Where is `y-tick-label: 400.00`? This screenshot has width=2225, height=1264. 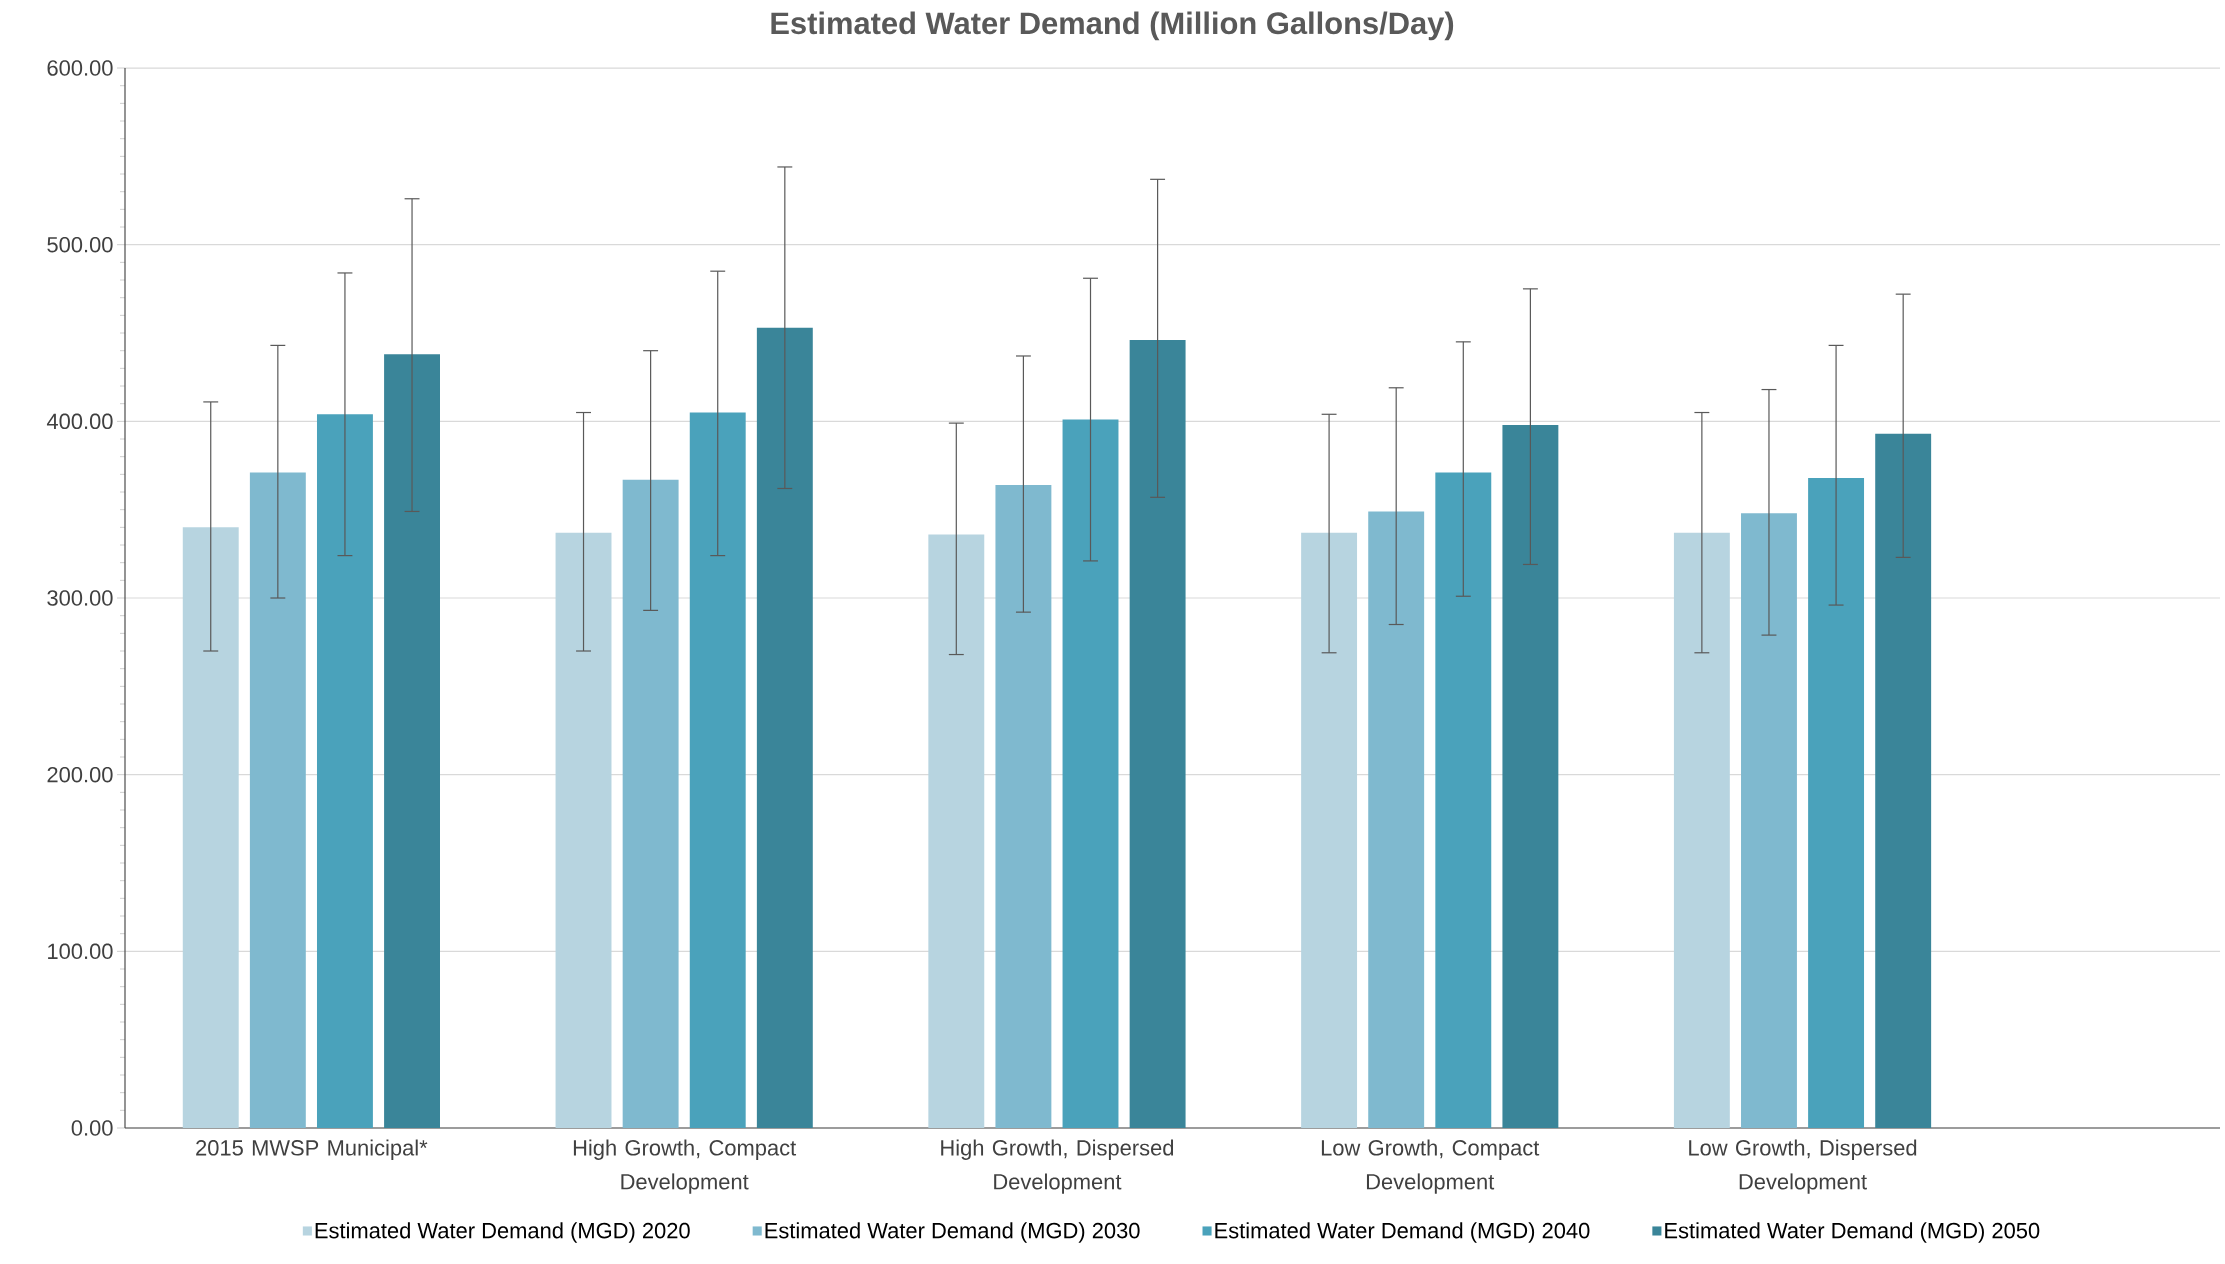 y-tick-label: 400.00 is located at coordinates (79, 421).